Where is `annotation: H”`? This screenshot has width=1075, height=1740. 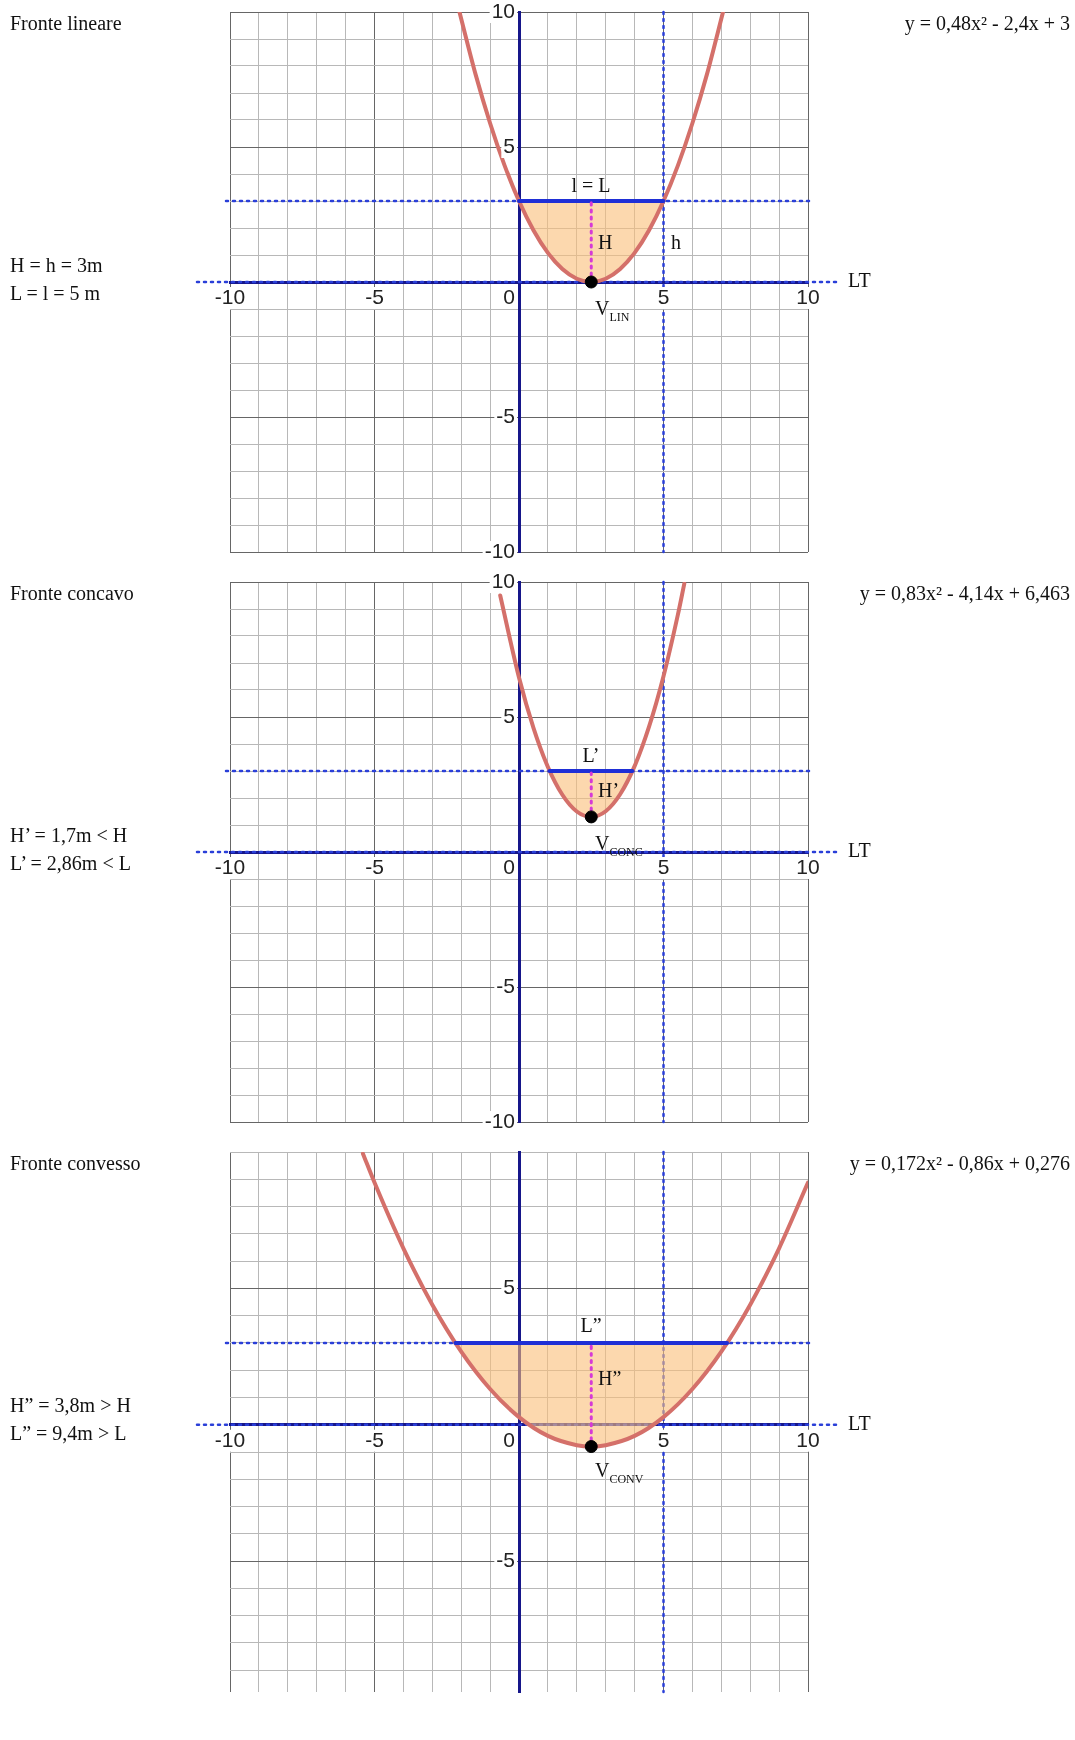
annotation: H” is located at coordinates (610, 1378).